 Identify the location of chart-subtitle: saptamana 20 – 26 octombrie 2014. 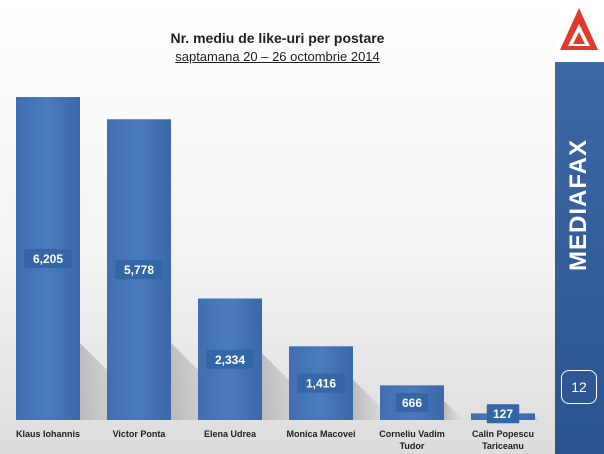
(277, 56).